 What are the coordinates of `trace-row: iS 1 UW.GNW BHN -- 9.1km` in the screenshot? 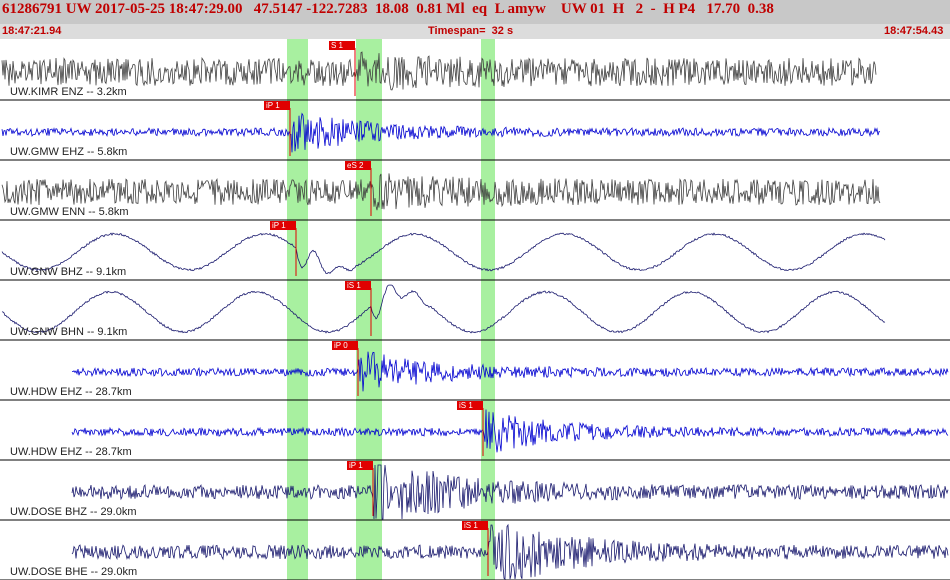 It's located at (475, 311).